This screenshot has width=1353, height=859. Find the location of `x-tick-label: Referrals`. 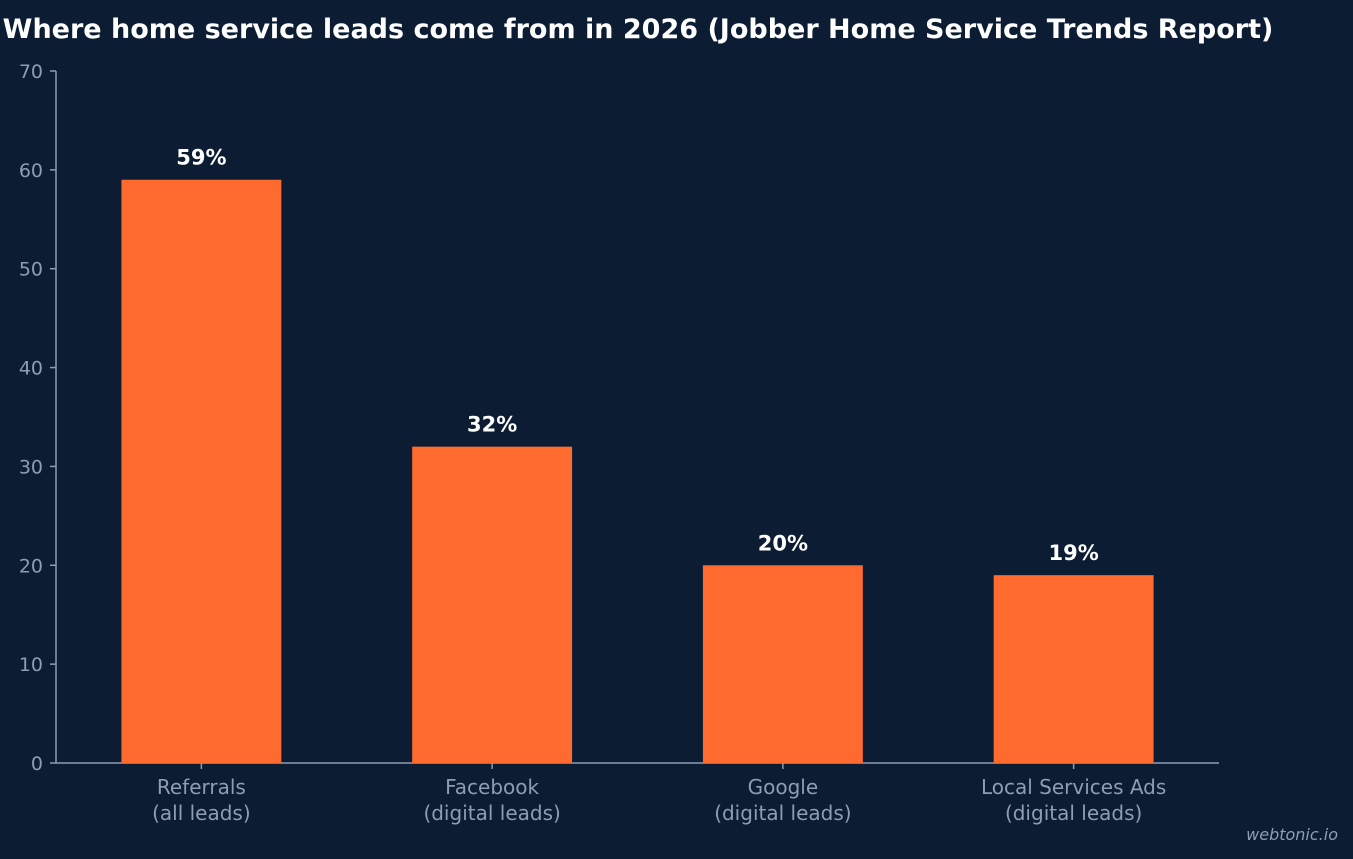

x-tick-label: Referrals is located at coordinates (201, 787).